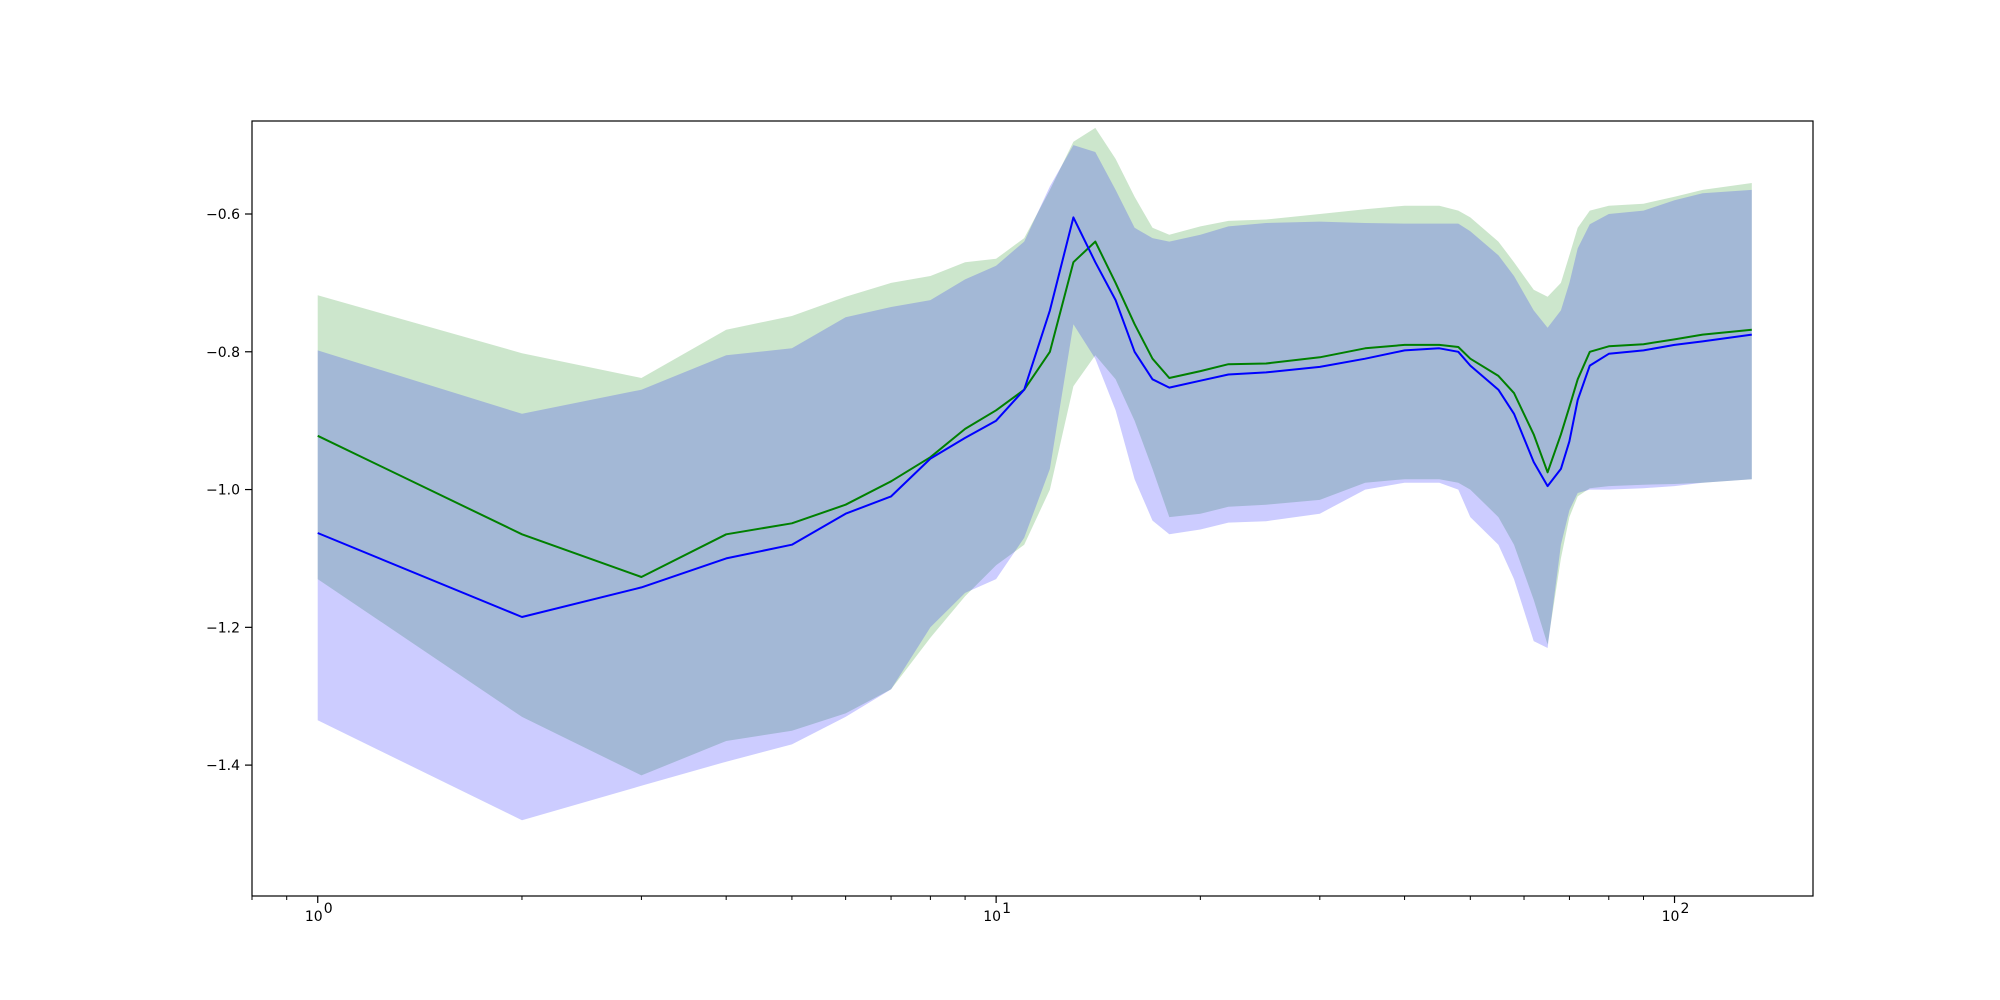 The width and height of the screenshot is (2000, 1000). I want to click on y-tick-label: −1.4, so click(223, 766).